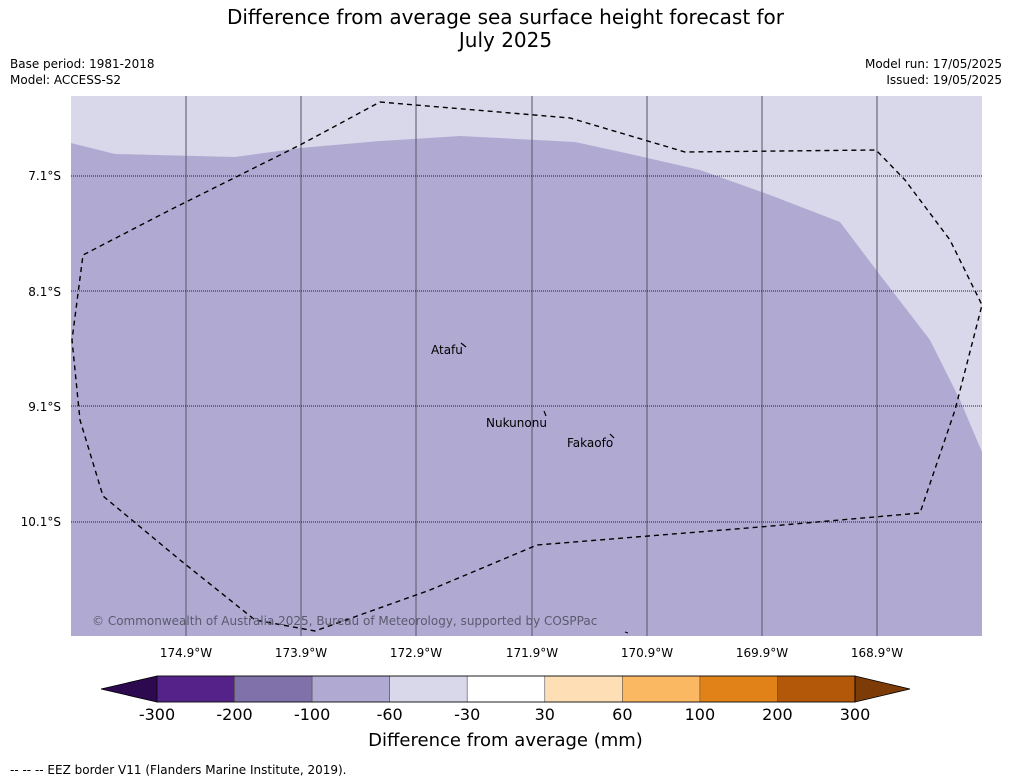 This screenshot has height=781, width=1011. I want to click on colorbar-tick-label: -100, so click(312, 714).